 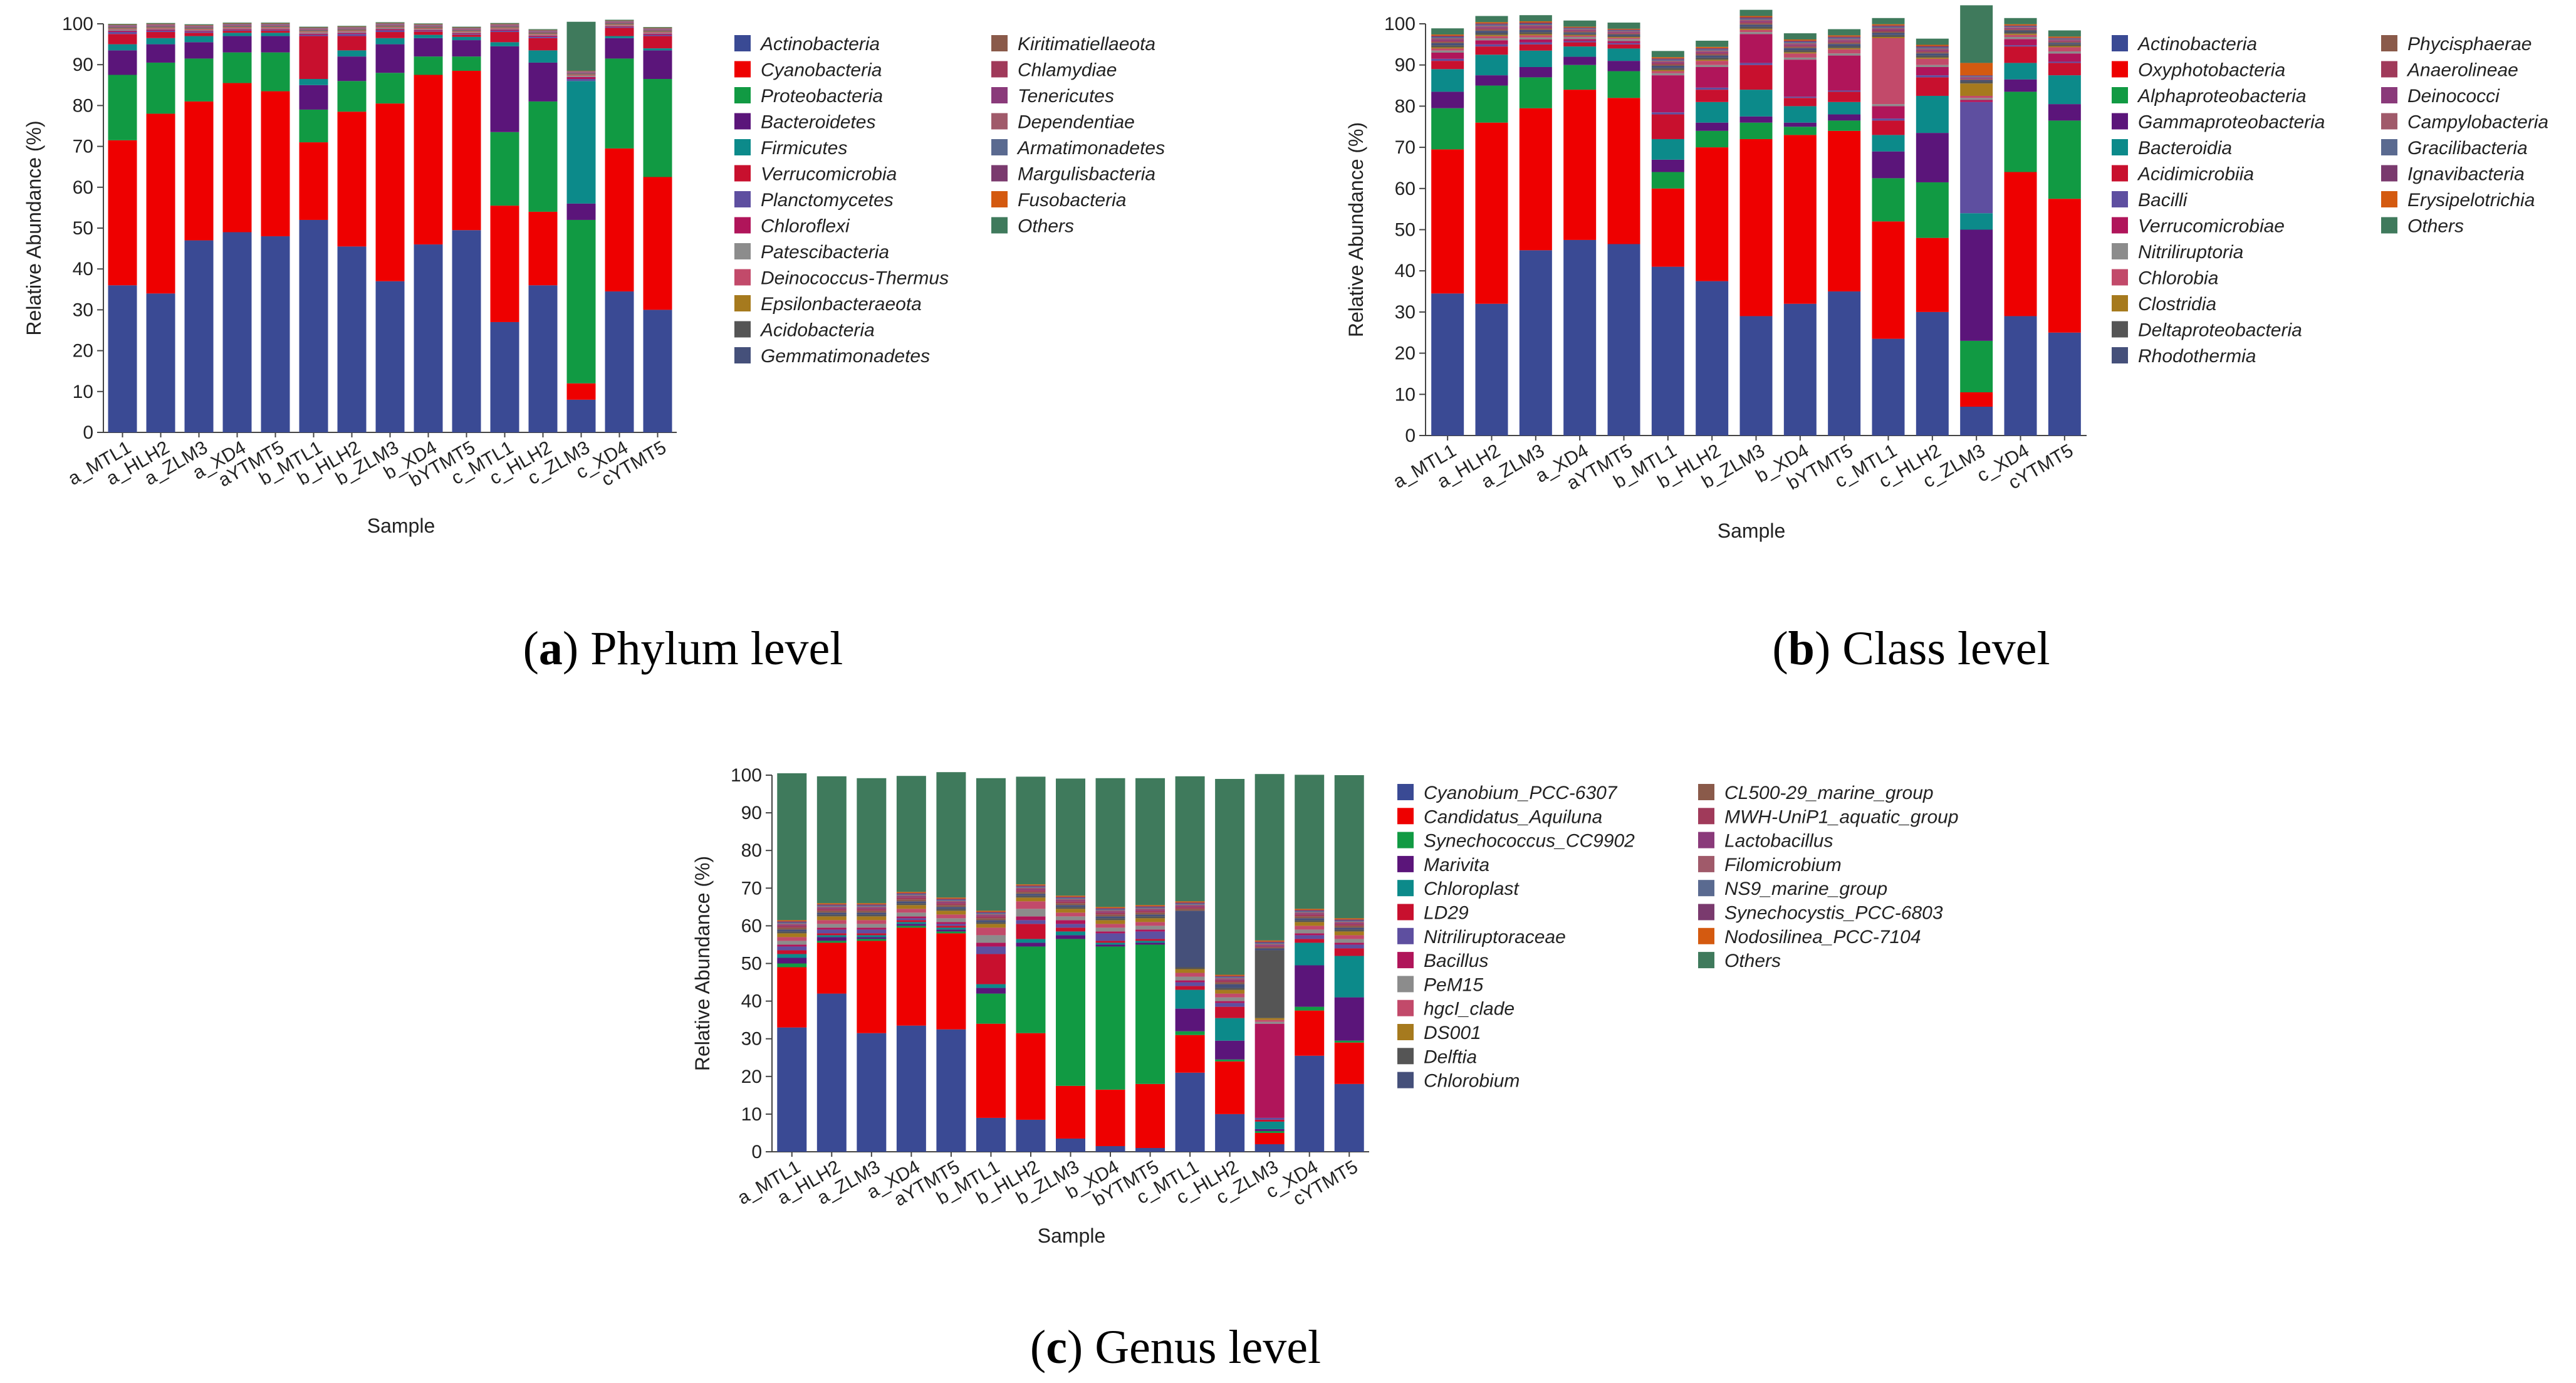 What do you see at coordinates (842, 304) in the screenshot?
I see `legend-label: Epsilonbacteraeota` at bounding box center [842, 304].